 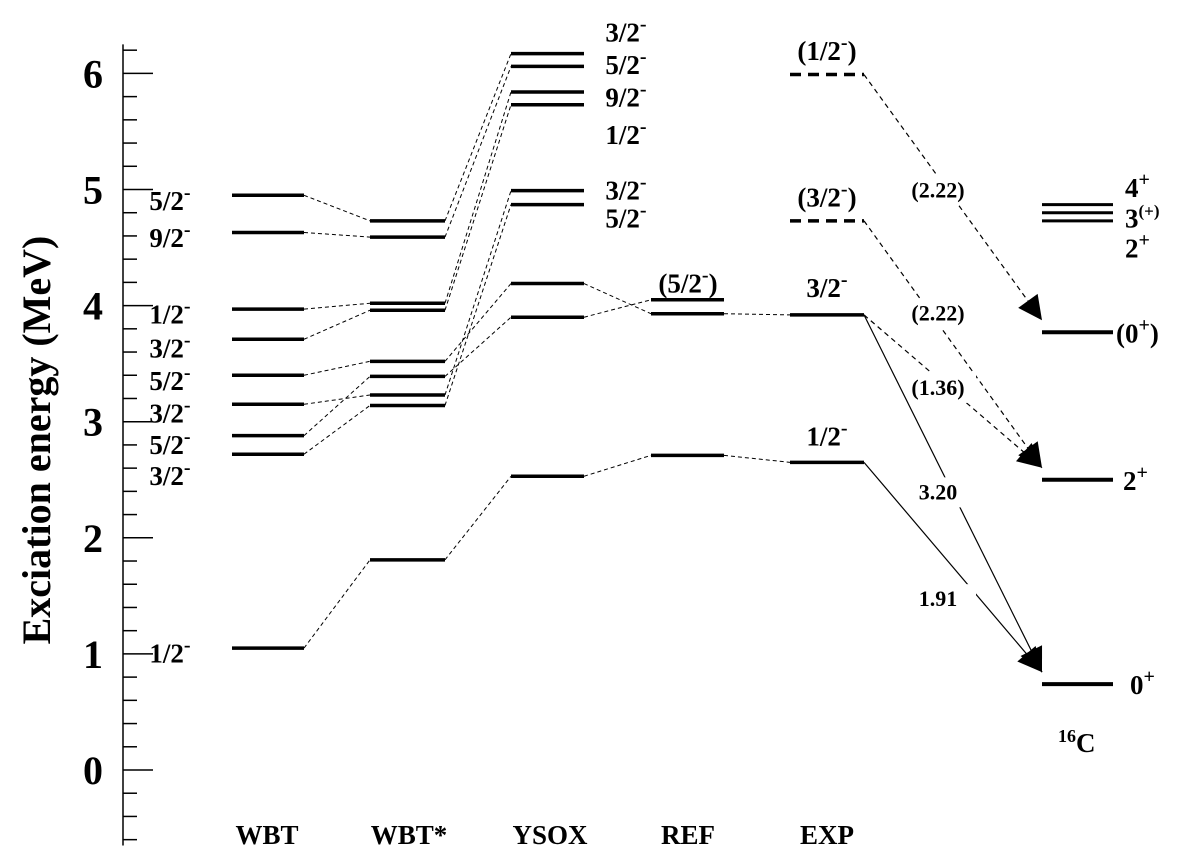 I want to click on y-tick-label: 4, so click(x=93, y=306).